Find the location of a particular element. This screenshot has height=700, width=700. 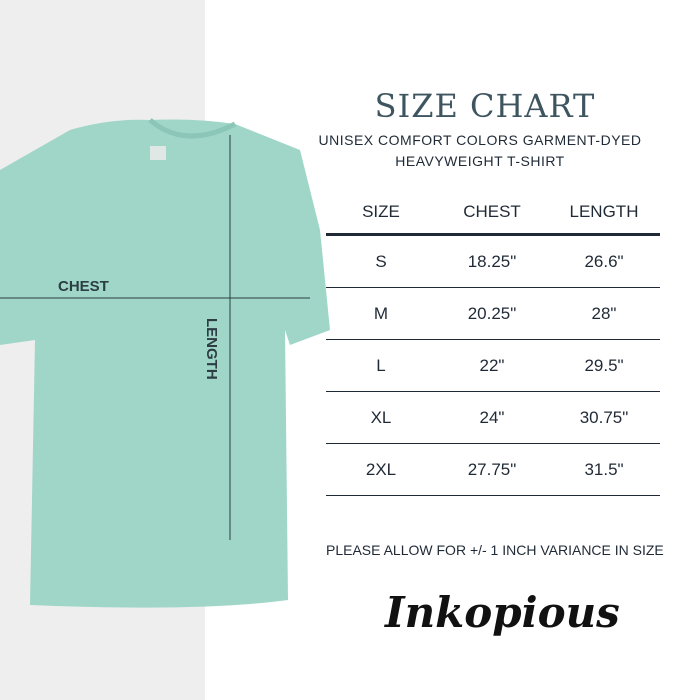

size-cell: 2XL is located at coordinates (381, 469).